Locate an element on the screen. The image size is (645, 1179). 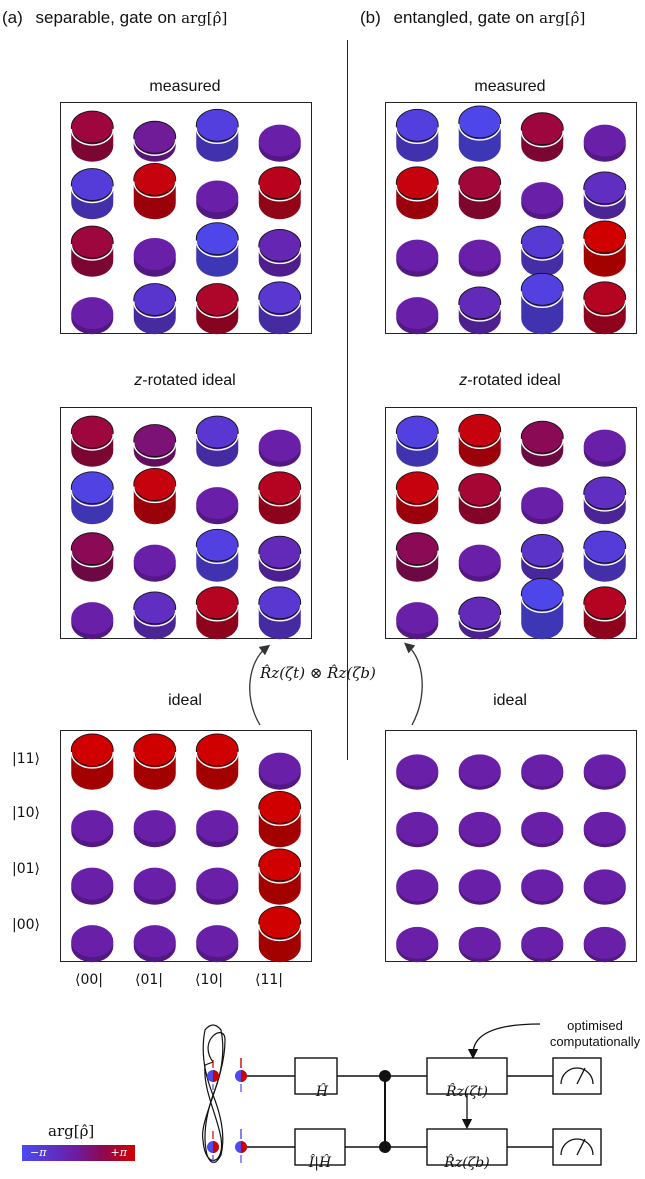
rotation-label: R̂z(ζt) ⊗ R̂z(ζb) is located at coordinates (318, 673).